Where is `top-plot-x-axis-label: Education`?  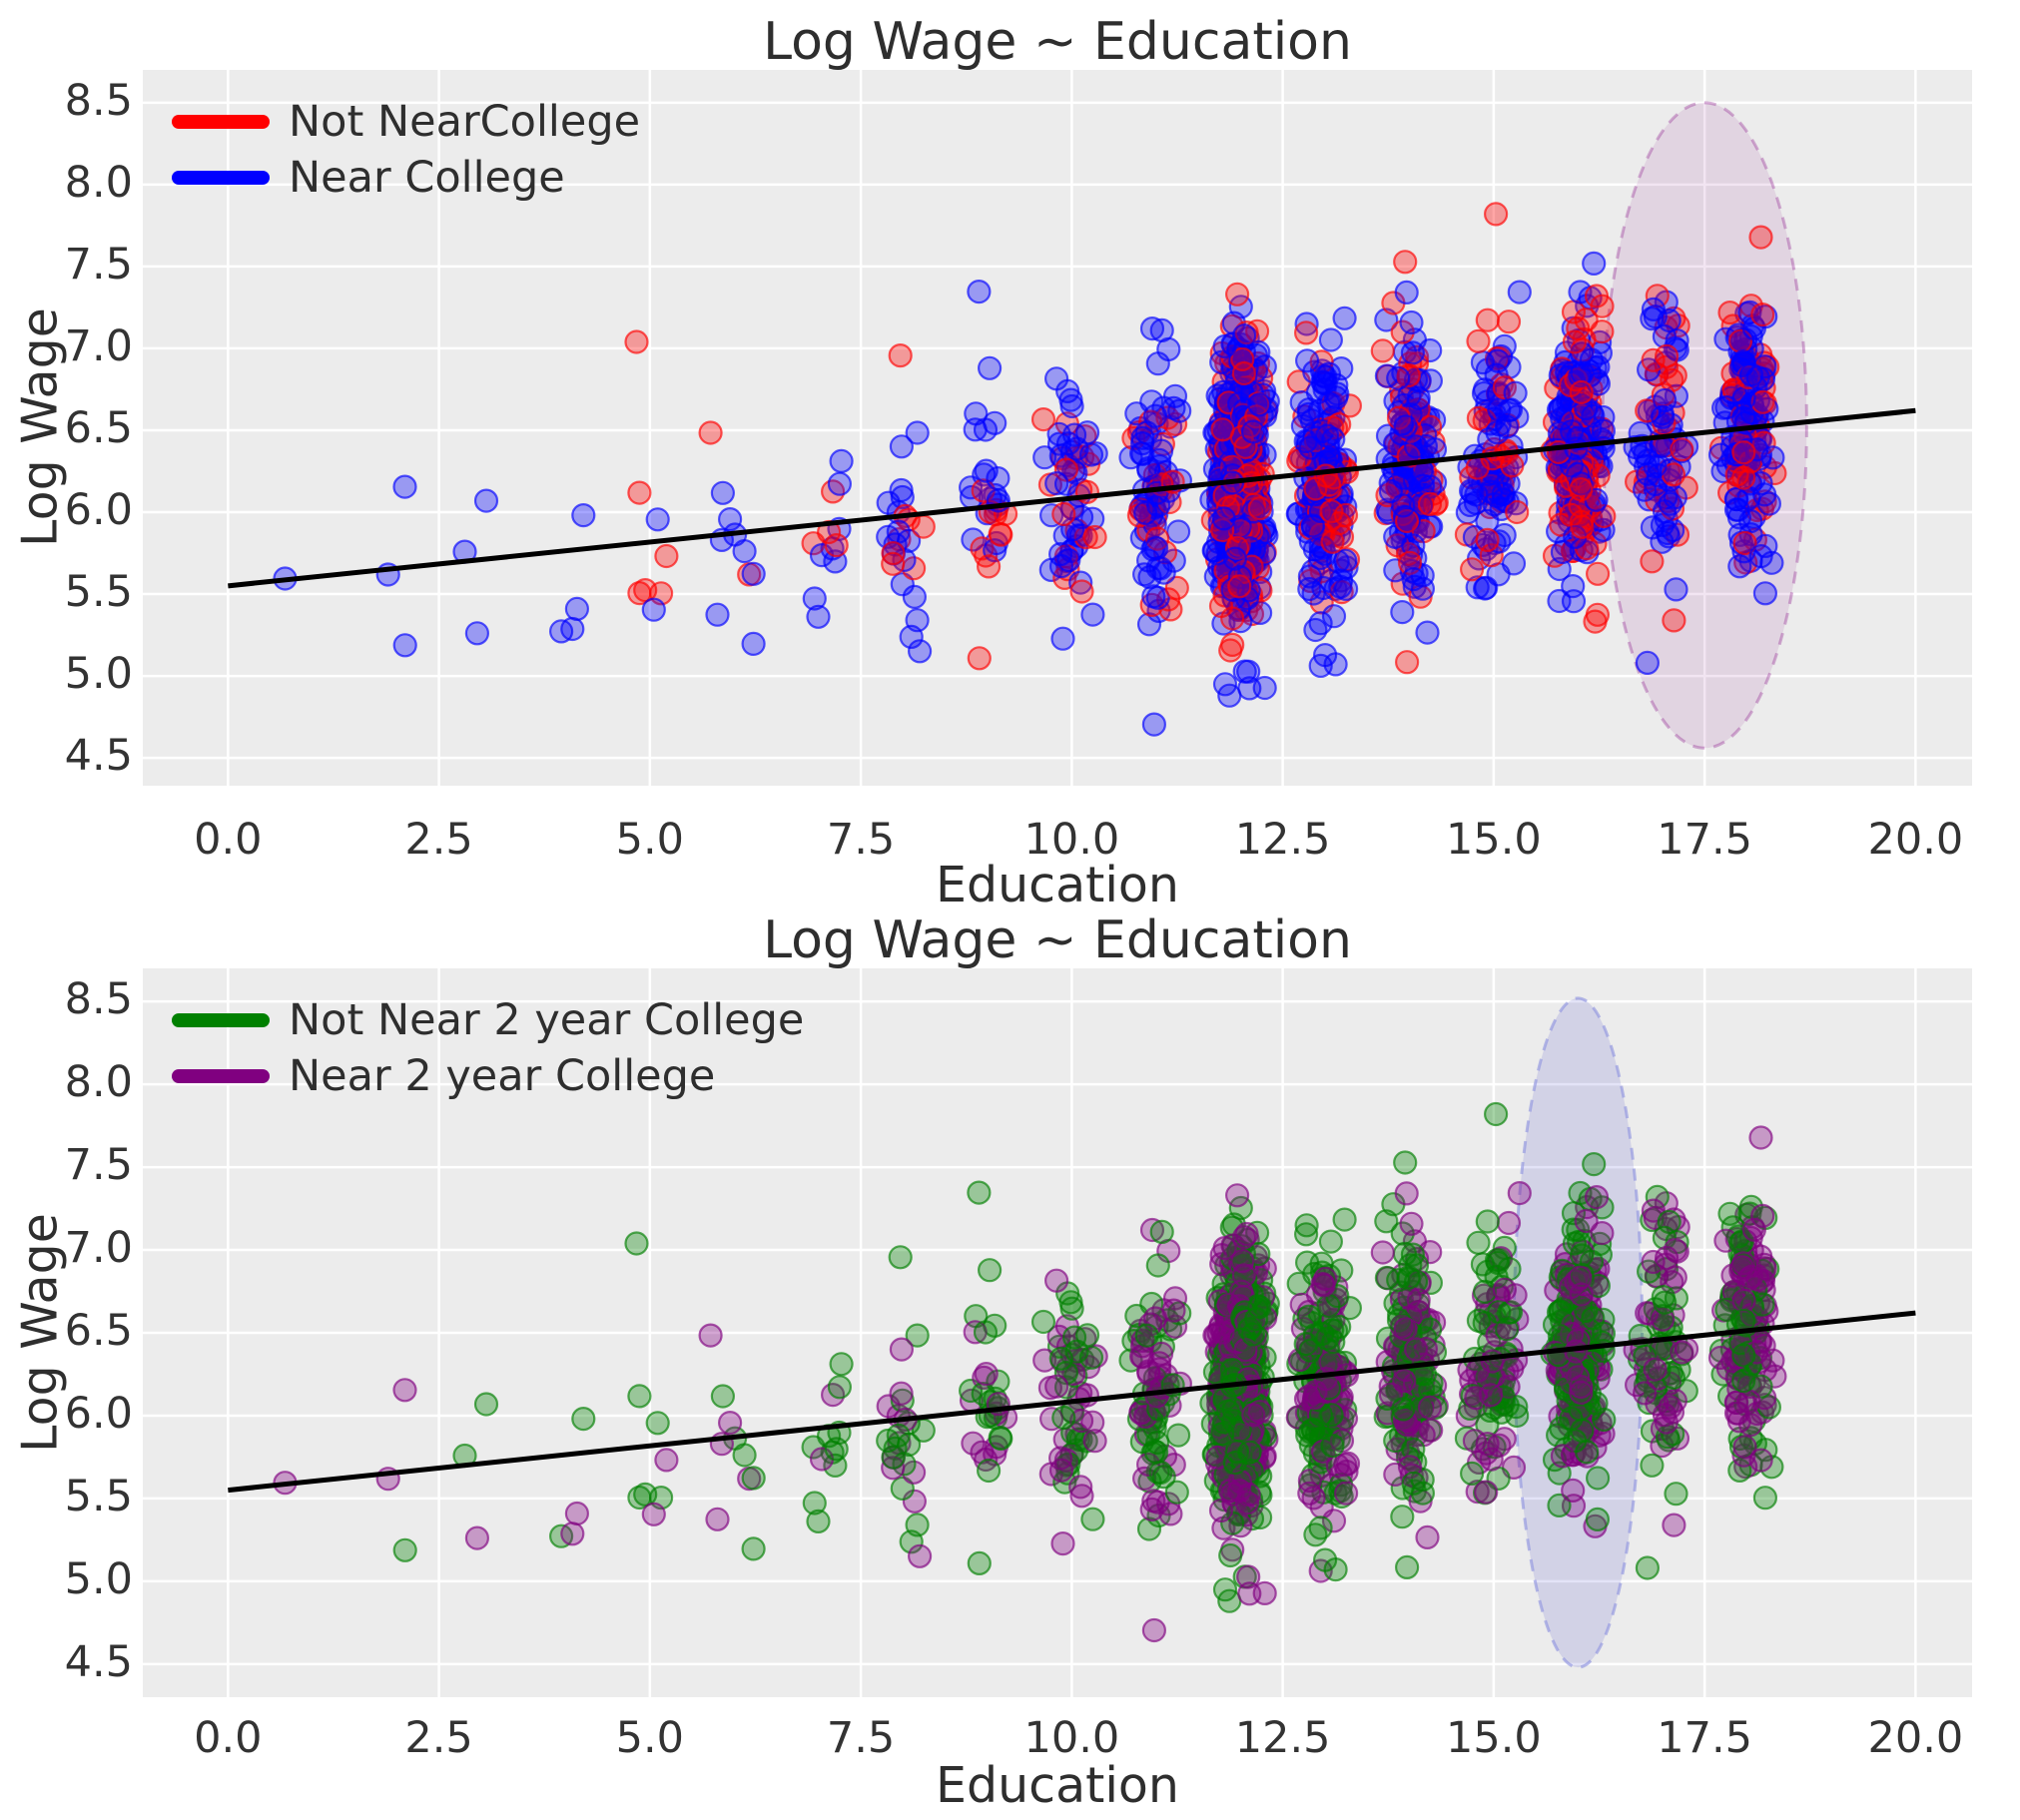
top-plot-x-axis-label: Education is located at coordinates (1057, 885).